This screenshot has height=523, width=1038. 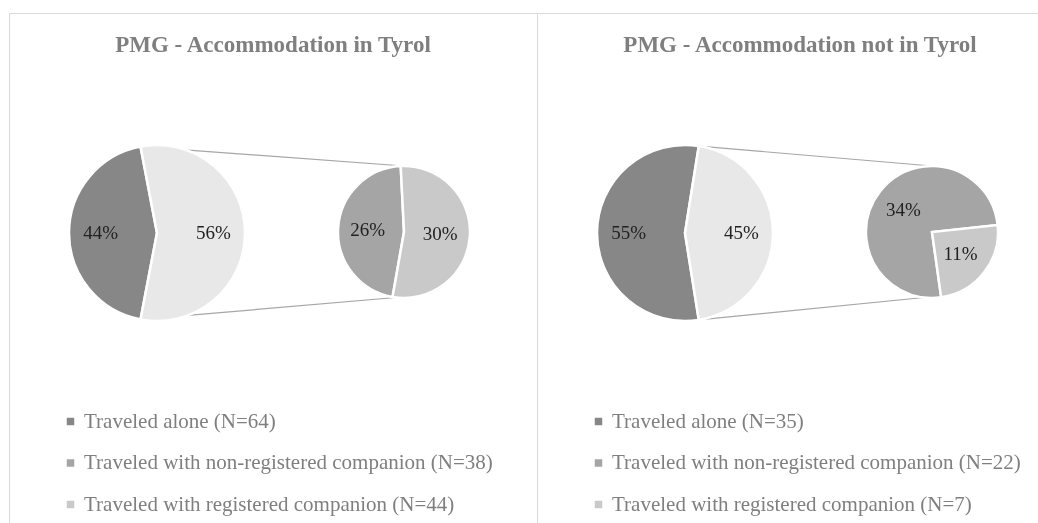 I want to click on chart-title: PMG - Accommodation in Tyrol, so click(x=273, y=44).